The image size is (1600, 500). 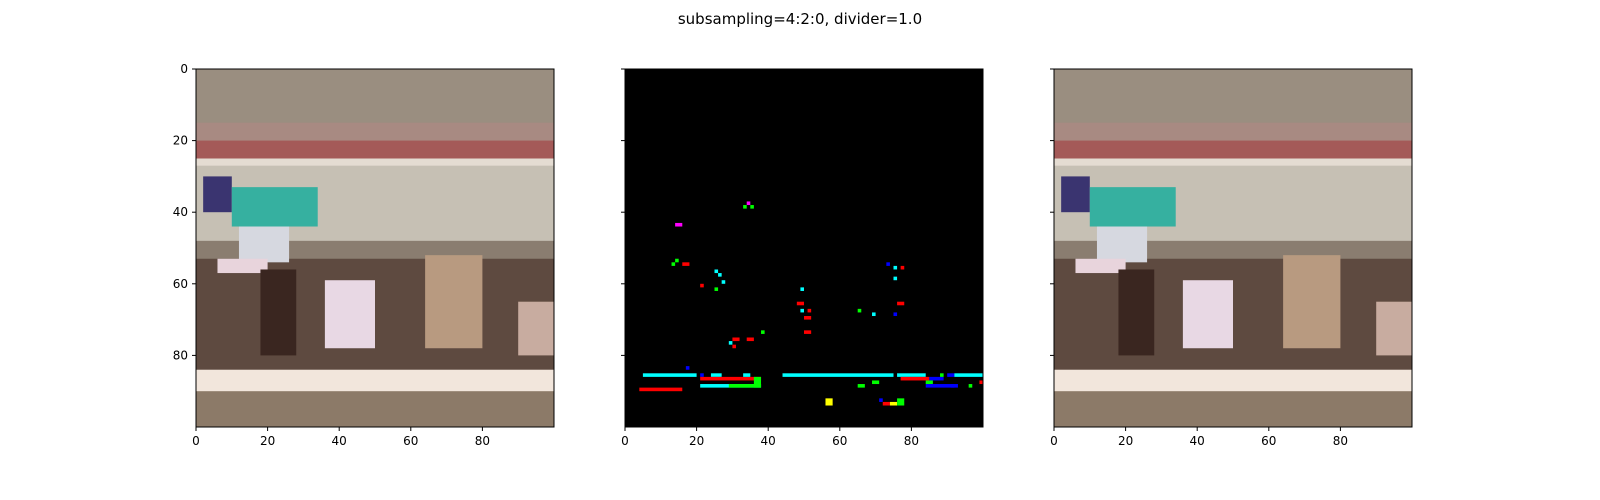 I want to click on y-tick-label-60: 60, so click(x=180, y=284).